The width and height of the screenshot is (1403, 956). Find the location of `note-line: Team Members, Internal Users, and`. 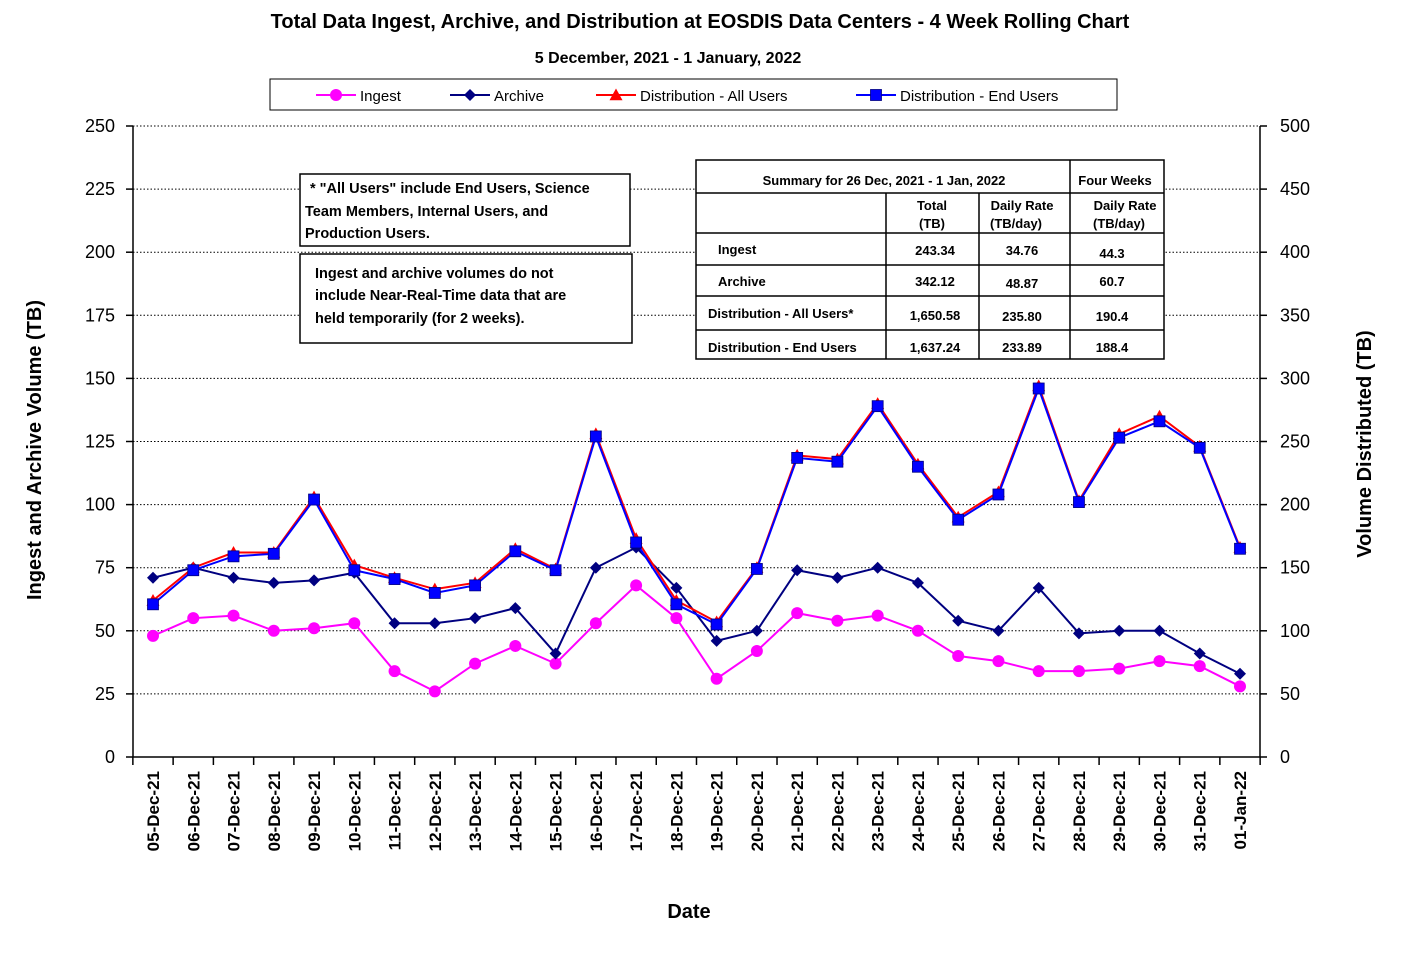

note-line: Team Members, Internal Users, and is located at coordinates (426, 212).